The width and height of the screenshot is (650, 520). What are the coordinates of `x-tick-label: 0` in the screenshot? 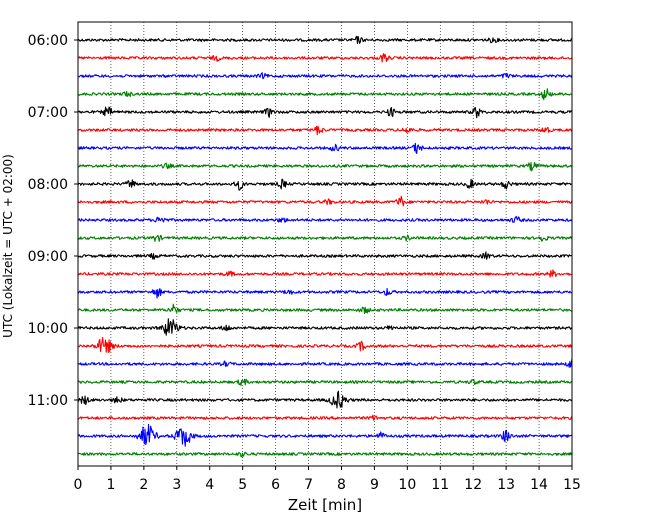 It's located at (78, 485).